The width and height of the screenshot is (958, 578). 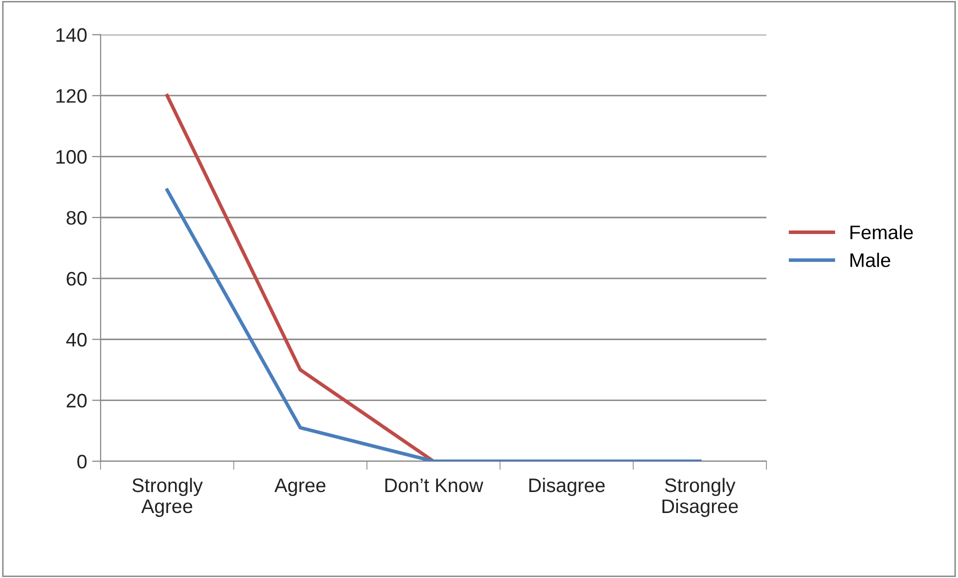 I want to click on y-tick-label: 40, so click(x=76, y=339).